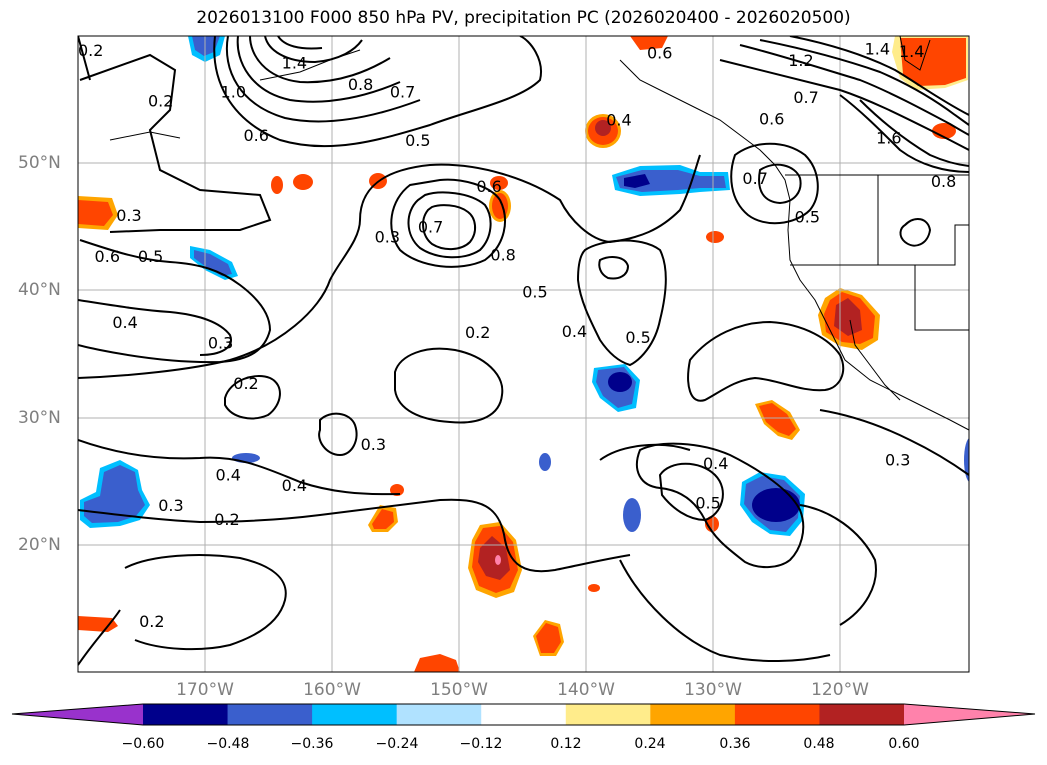 Image resolution: width=1047 pixels, height=765 pixels. Describe the element at coordinates (143, 744) in the screenshot. I see `colorbar-tick: −0.60` at that location.